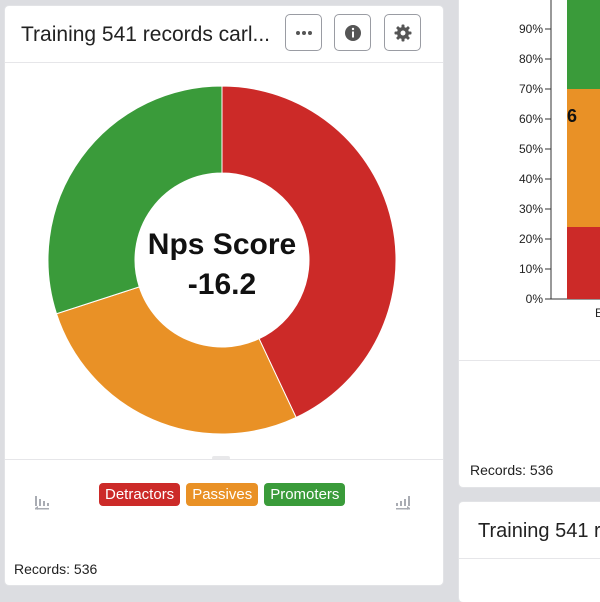 This screenshot has width=600, height=602. I want to click on legend-item-promoters: Promoters, so click(305, 494).